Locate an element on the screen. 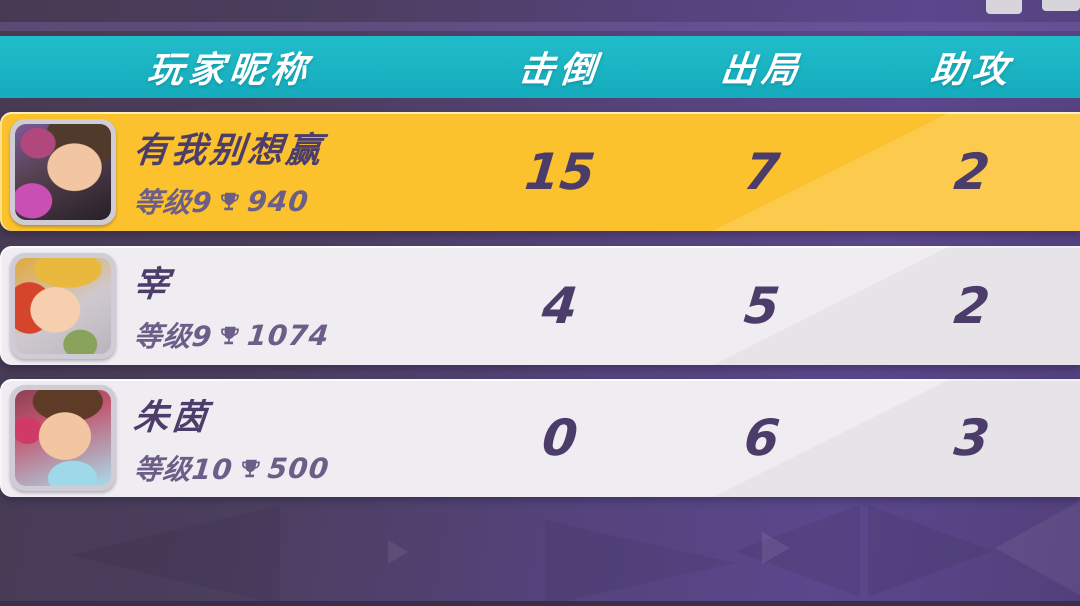 The image size is (1080, 606). player-info: 有我别想赢 等级9 940 is located at coordinates (228, 171).